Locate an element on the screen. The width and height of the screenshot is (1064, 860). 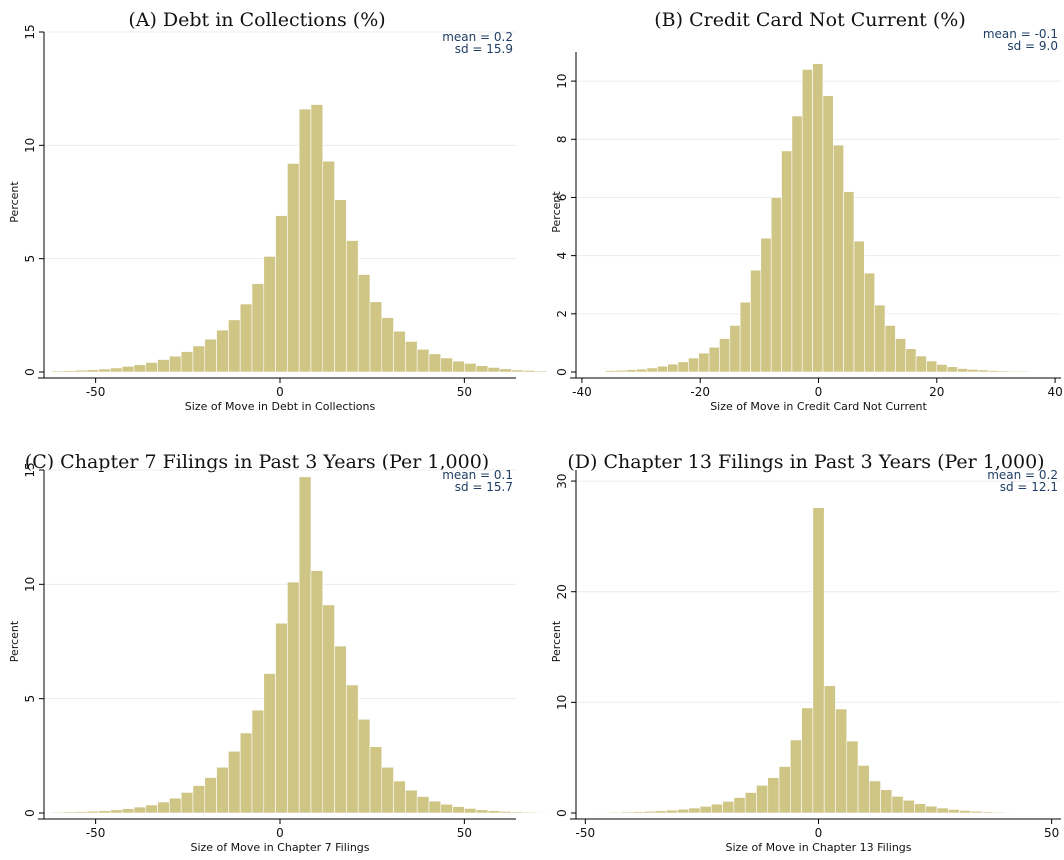
mean-annotation: mean = 0.2 is located at coordinates (477, 37).